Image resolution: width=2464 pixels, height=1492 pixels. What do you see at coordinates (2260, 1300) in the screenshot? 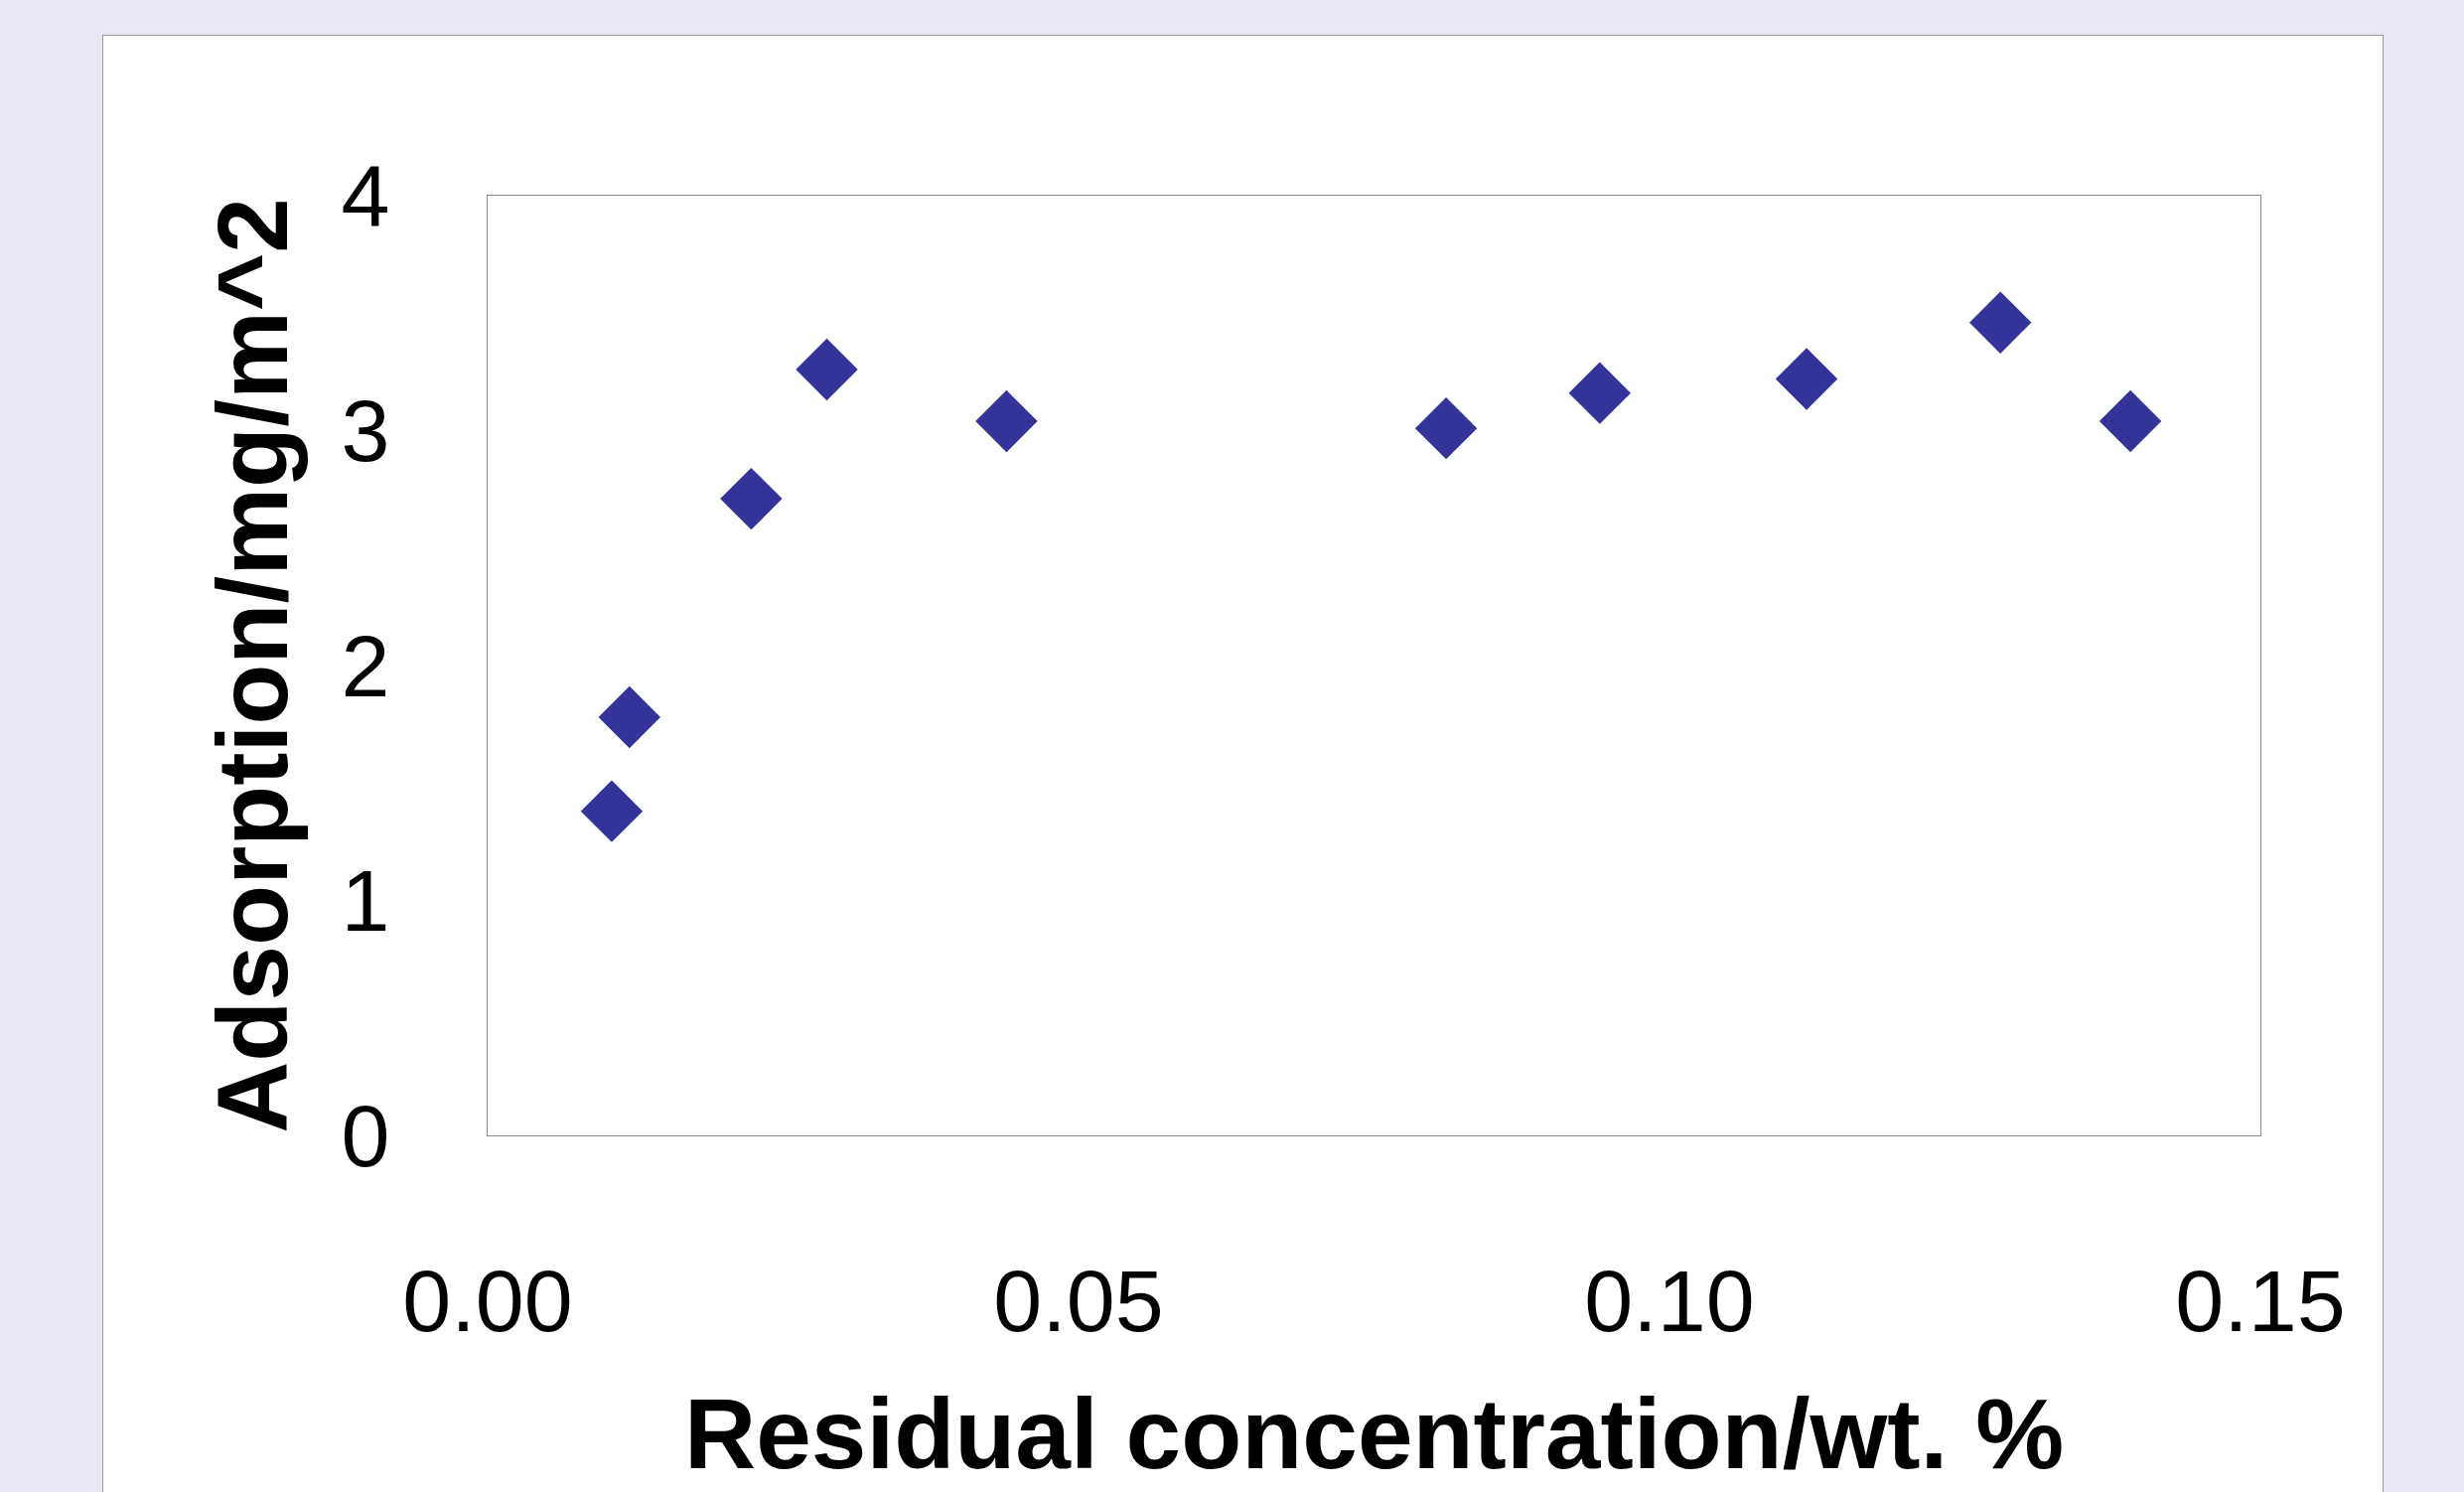
I see `x-tick-label: 0.15` at bounding box center [2260, 1300].